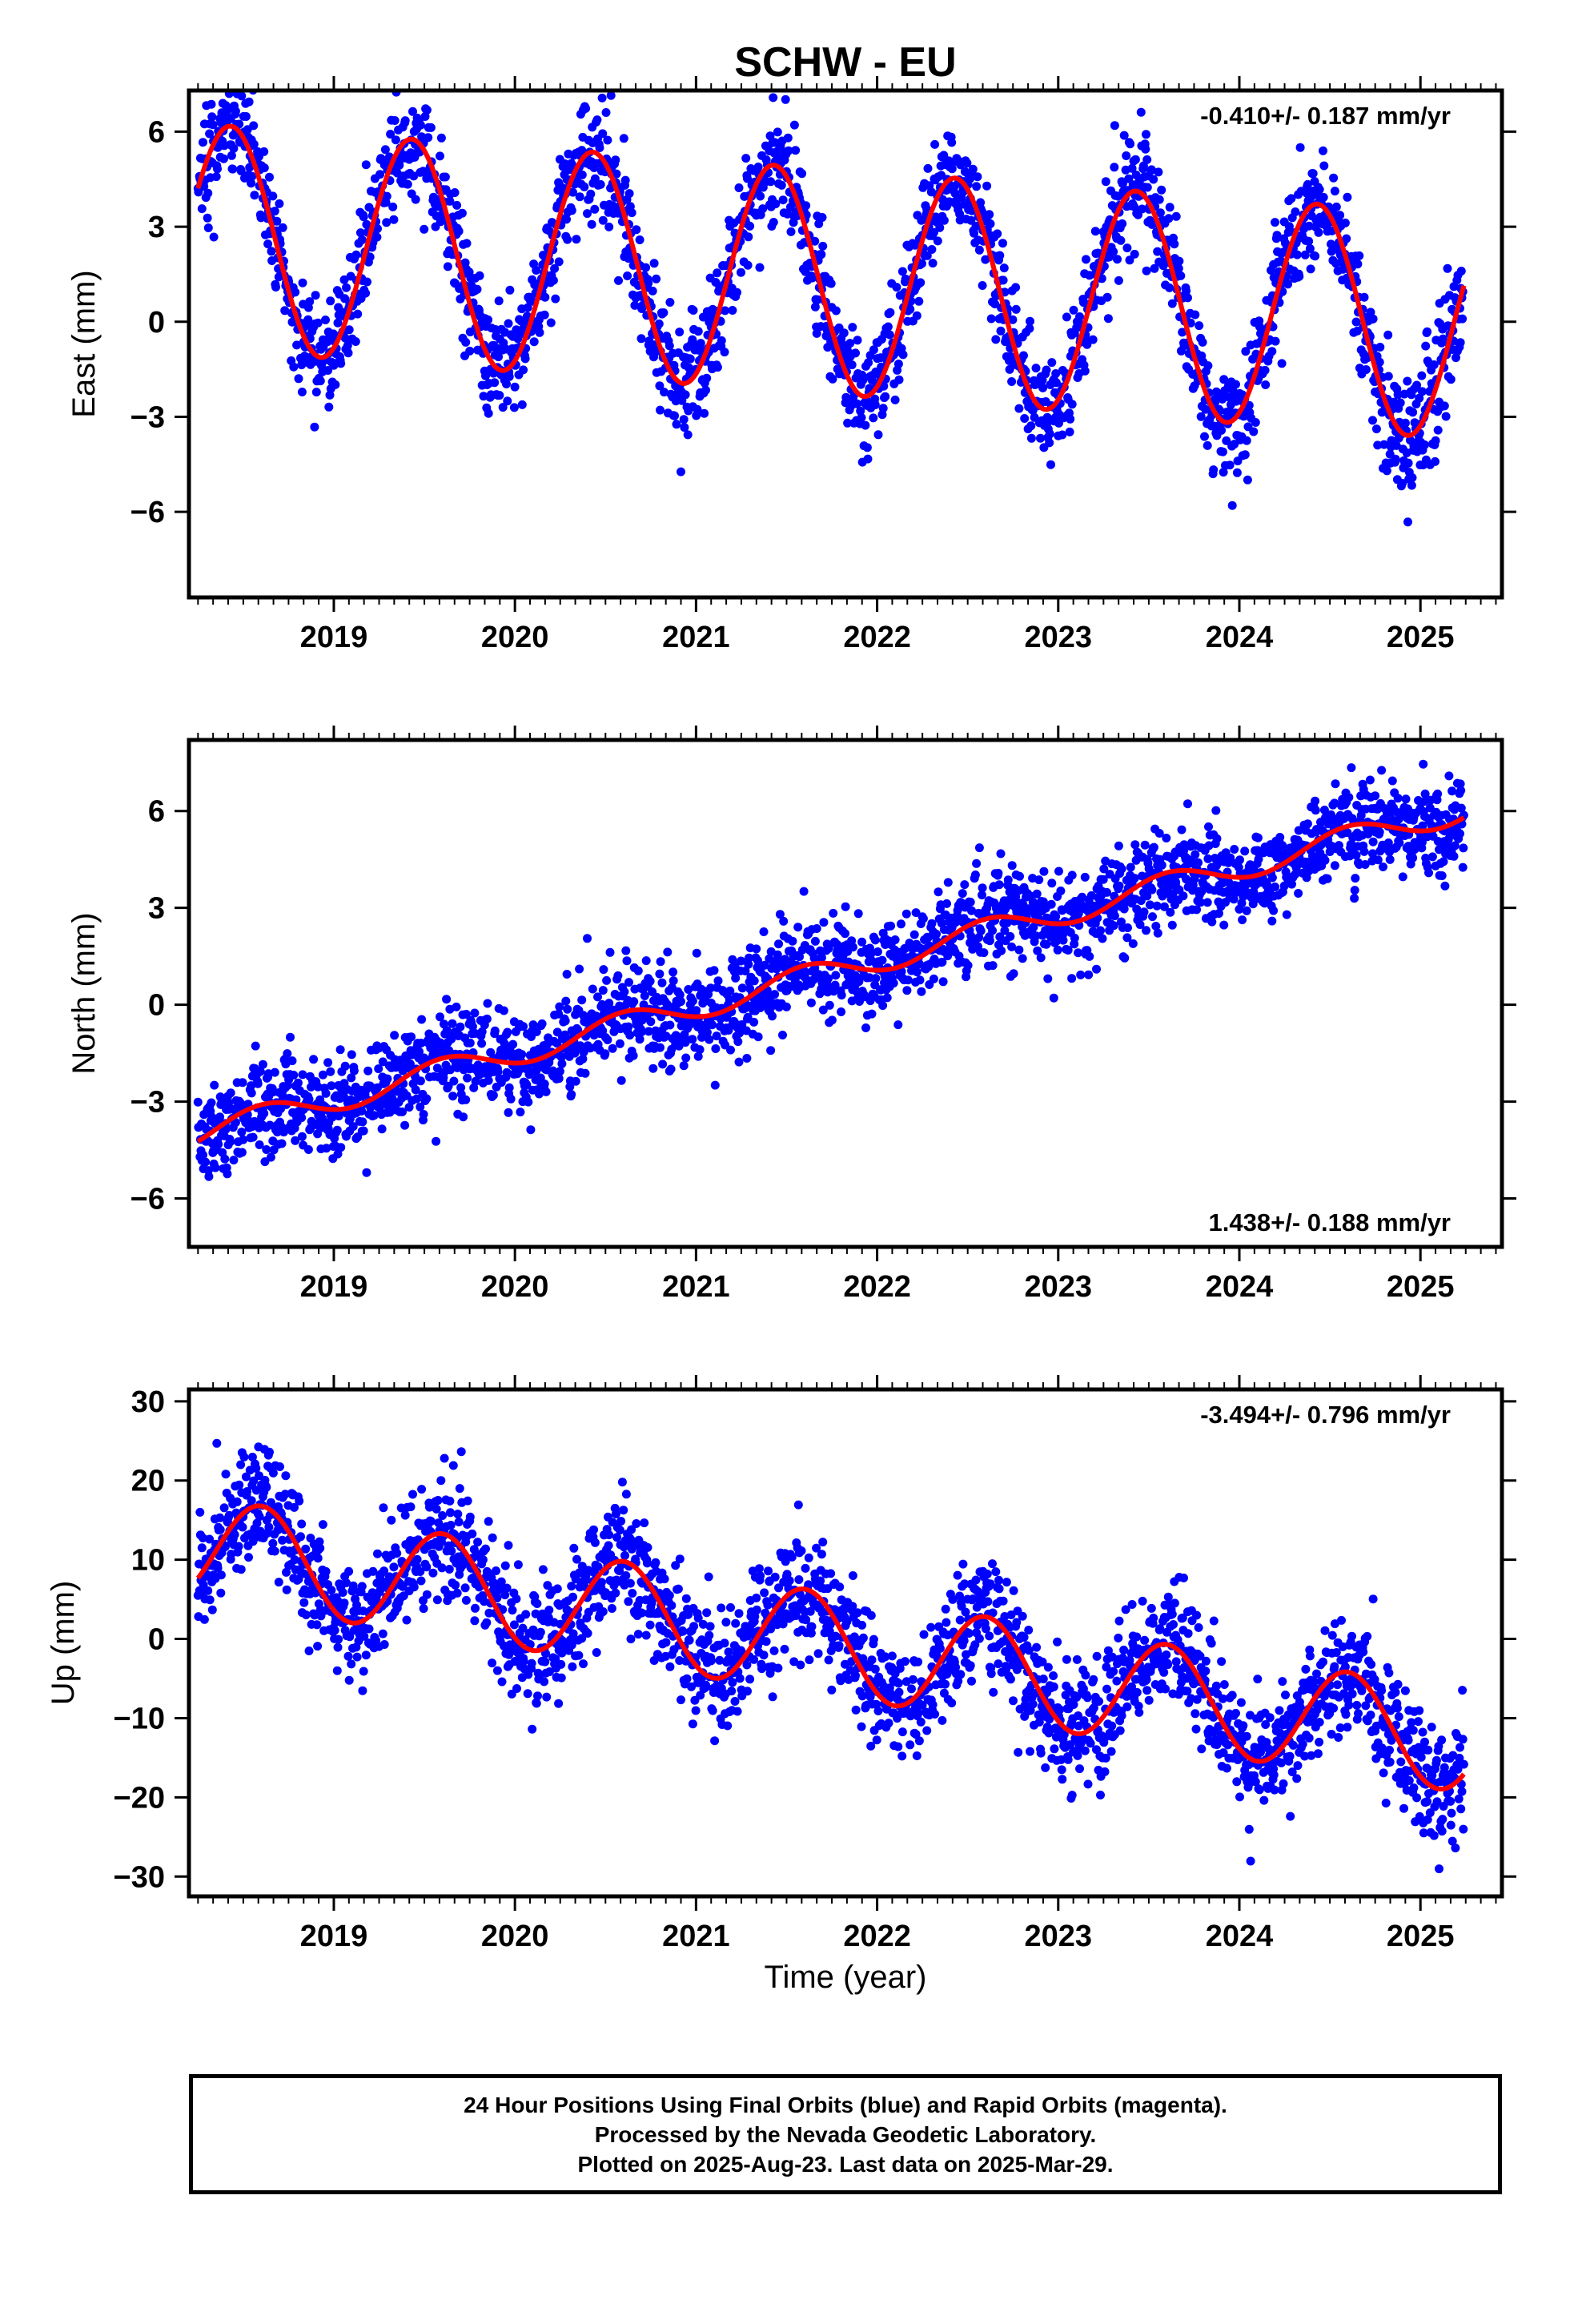 This screenshot has height=2324, width=1582. What do you see at coordinates (1240, 637) in the screenshot?
I see `x-tick-label: 2024` at bounding box center [1240, 637].